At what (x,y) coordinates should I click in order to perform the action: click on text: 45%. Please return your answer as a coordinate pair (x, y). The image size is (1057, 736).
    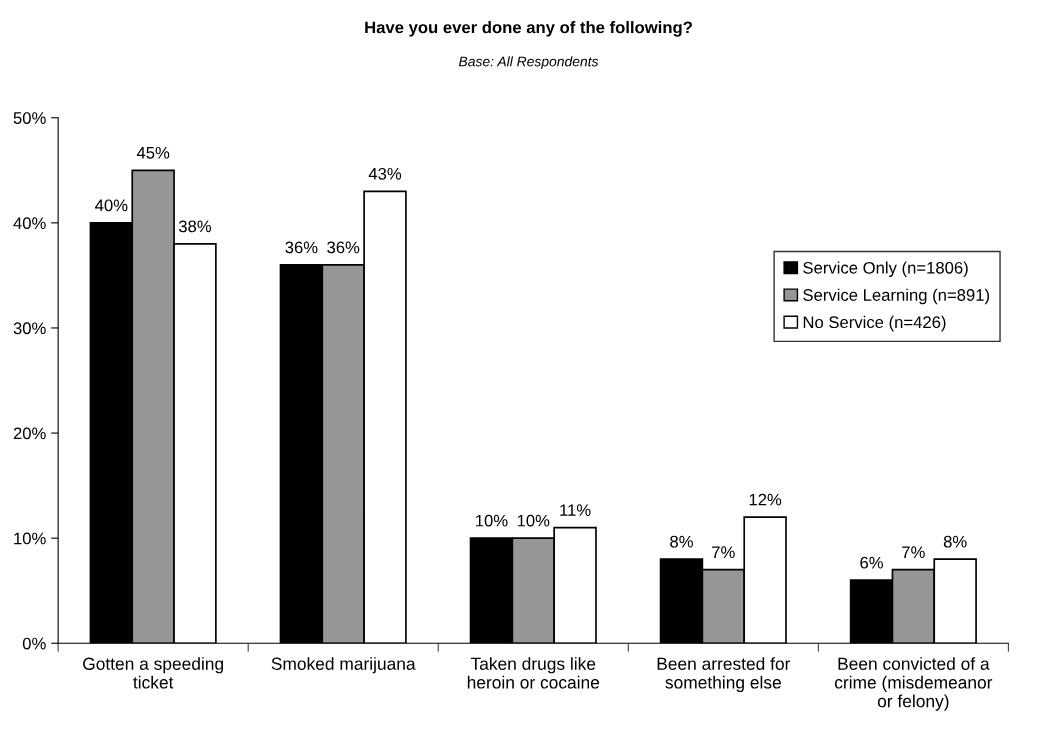
    Looking at the image, I should click on (153, 152).